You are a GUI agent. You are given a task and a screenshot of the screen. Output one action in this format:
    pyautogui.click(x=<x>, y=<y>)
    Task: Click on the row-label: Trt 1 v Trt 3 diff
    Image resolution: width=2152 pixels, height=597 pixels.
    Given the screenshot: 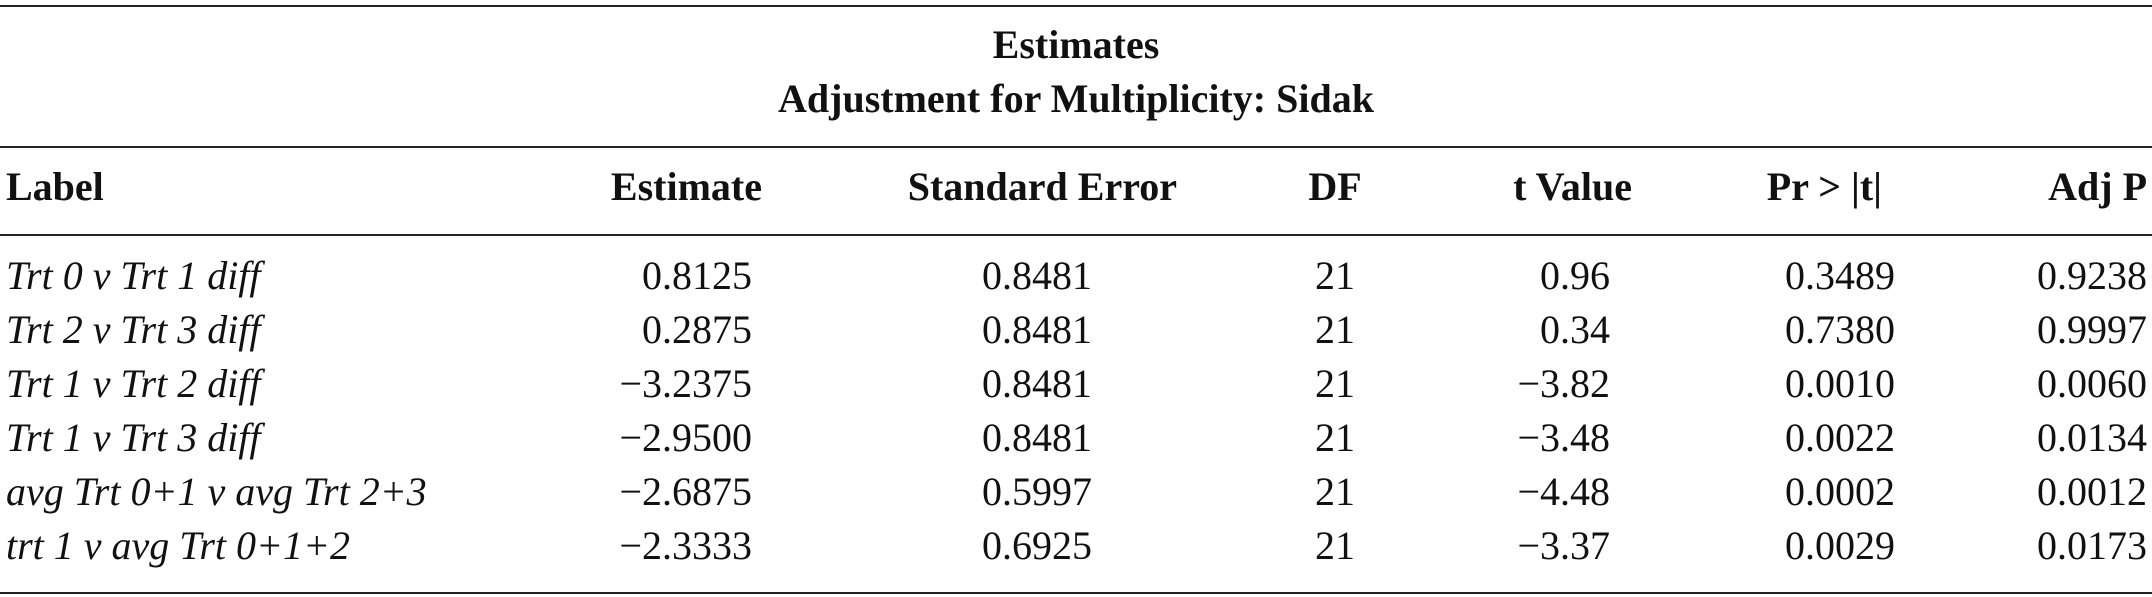 What is the action you would take?
    pyautogui.click(x=133, y=437)
    